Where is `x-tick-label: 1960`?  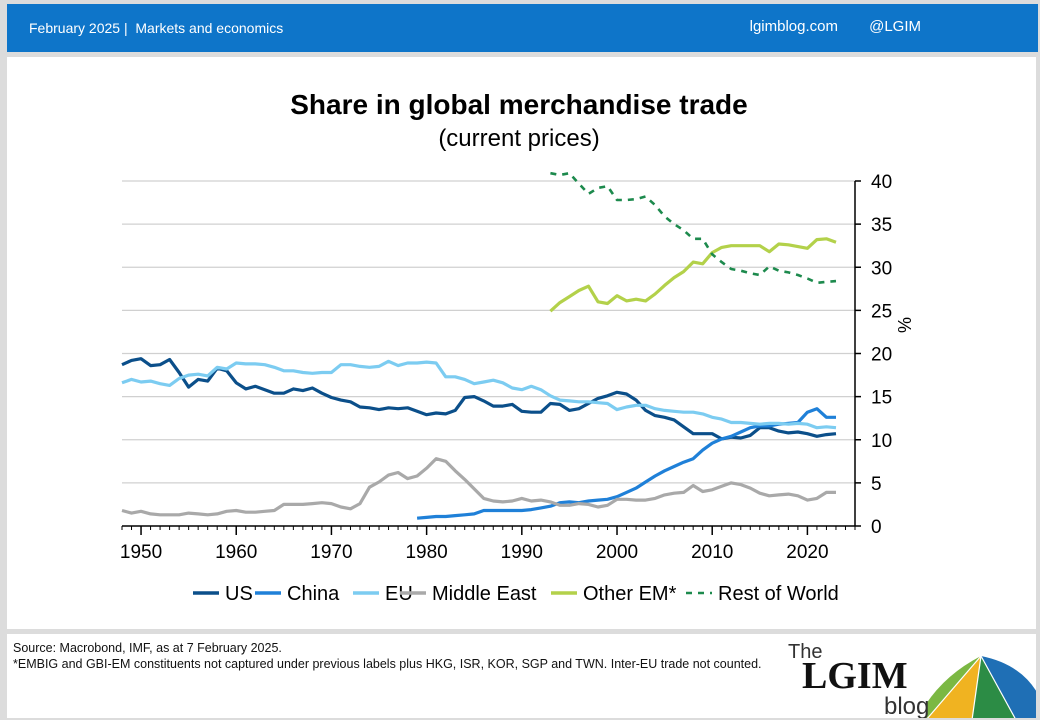 x-tick-label: 1960 is located at coordinates (236, 552).